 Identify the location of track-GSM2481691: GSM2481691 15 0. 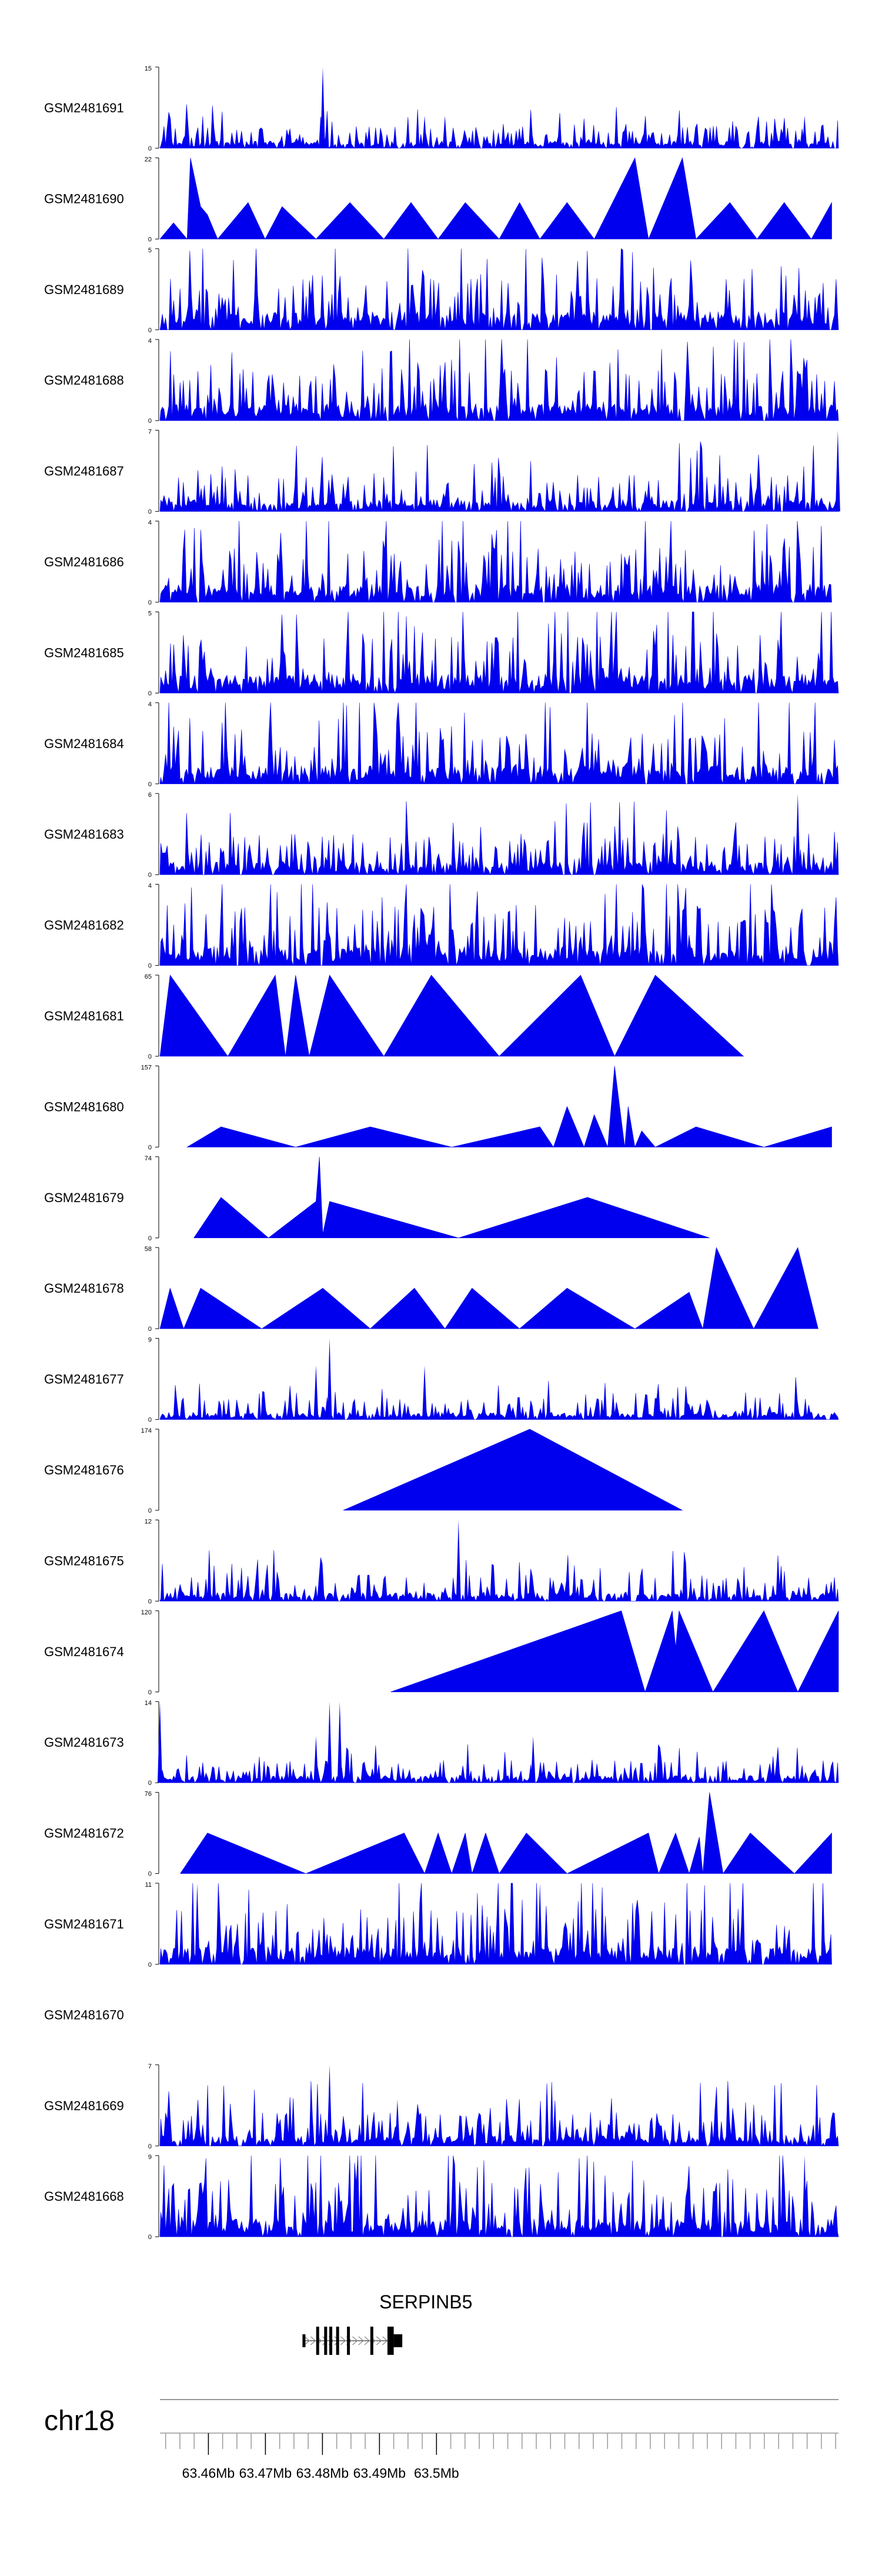
(441, 108).